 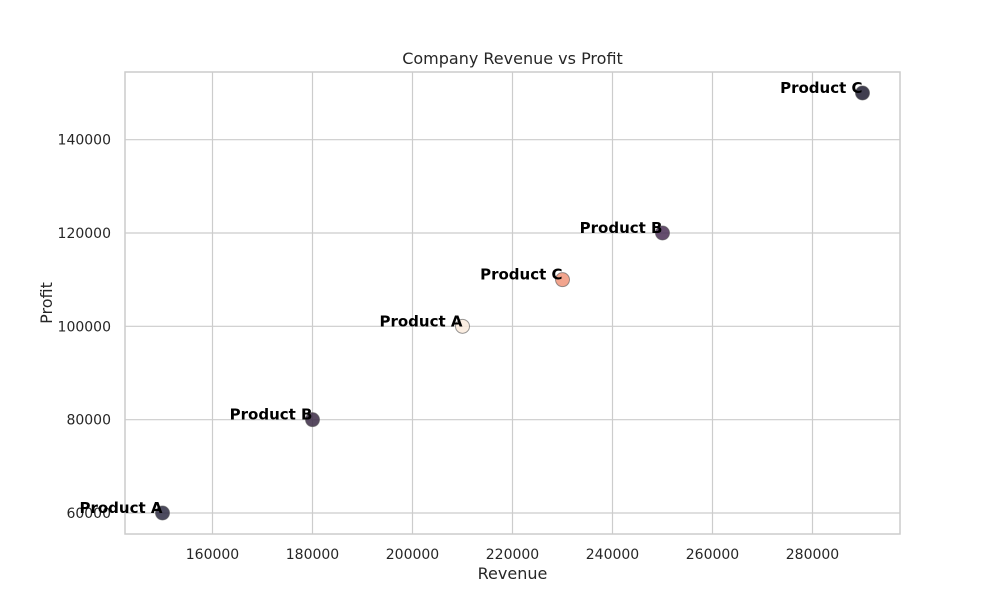 I want to click on y-axis-label: Profit, so click(x=46, y=303).